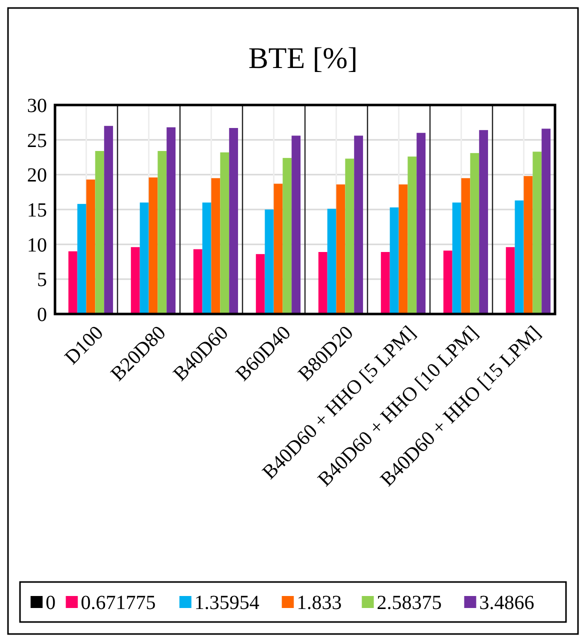 Image resolution: width=586 pixels, height=642 pixels. What do you see at coordinates (37, 141) in the screenshot?
I see `y-tick-label: 25` at bounding box center [37, 141].